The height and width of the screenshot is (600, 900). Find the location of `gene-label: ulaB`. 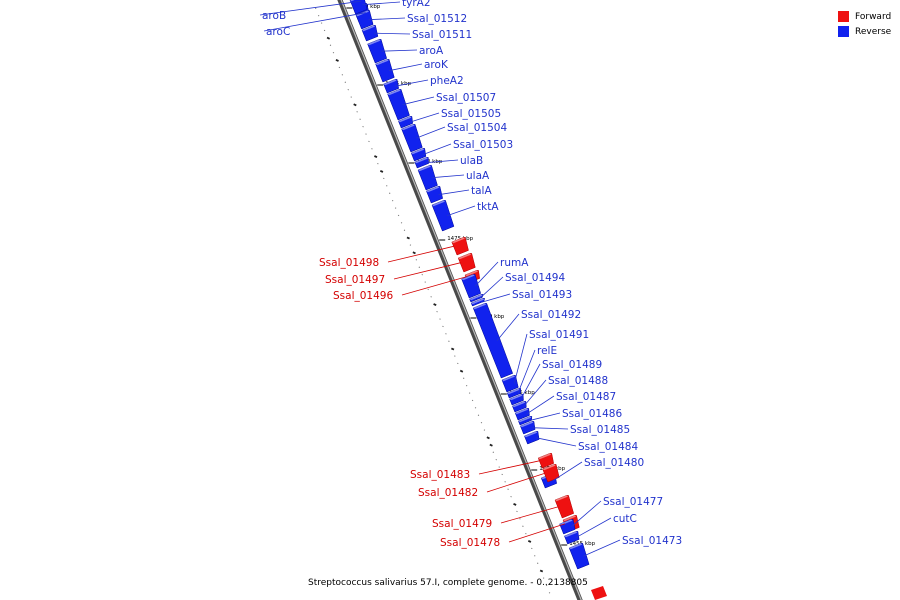

gene-label: ulaB is located at coordinates (471, 161).